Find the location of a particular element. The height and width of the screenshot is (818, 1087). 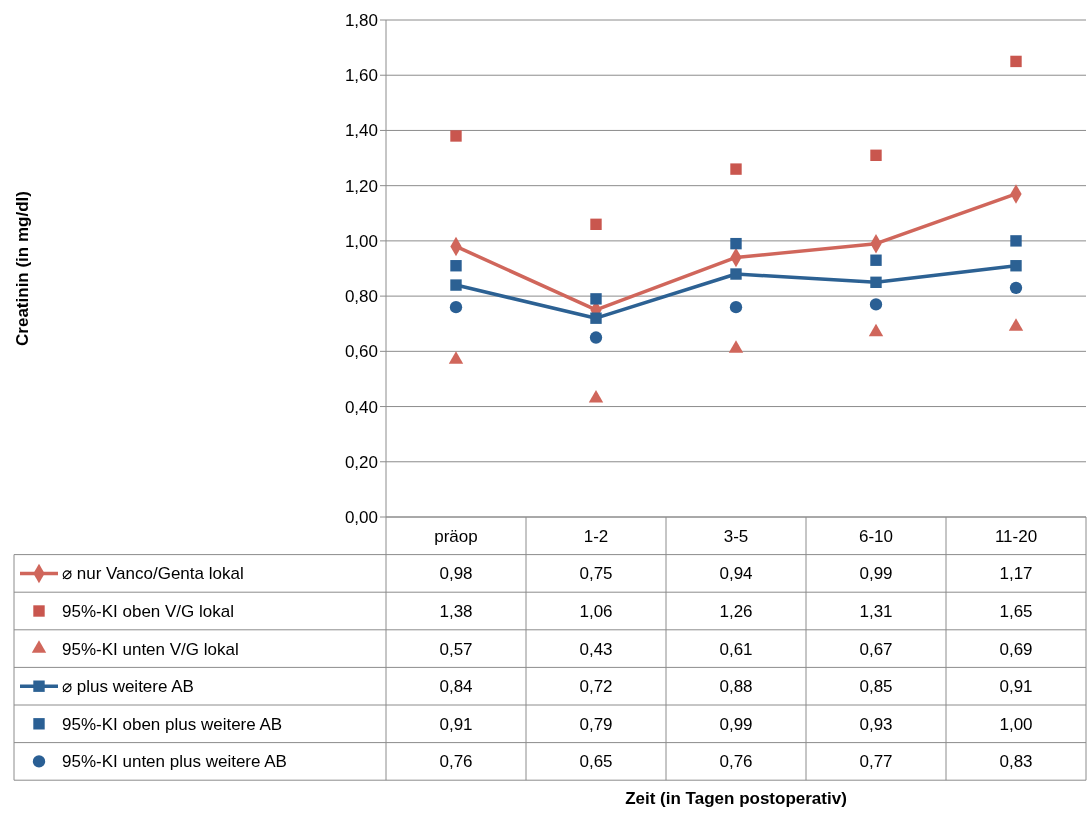

x-tick-label: 1-2 is located at coordinates (596, 536).